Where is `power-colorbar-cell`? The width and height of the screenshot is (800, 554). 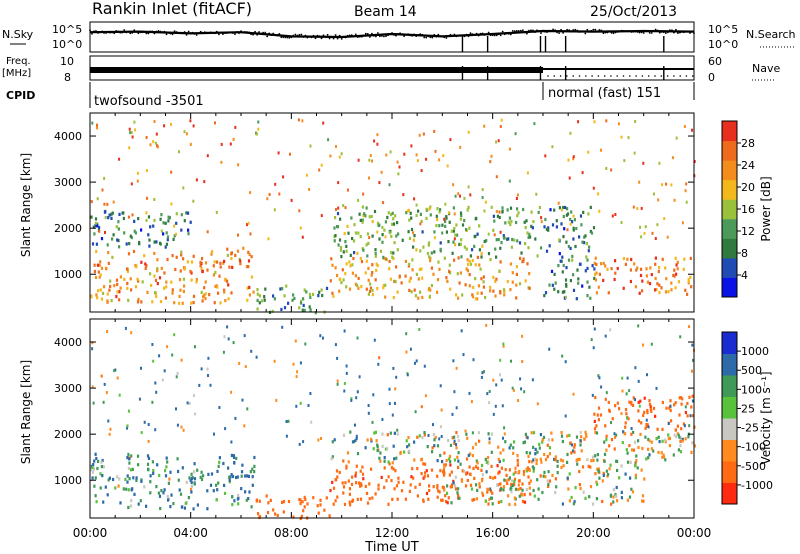 power-colorbar-cell is located at coordinates (729, 228).